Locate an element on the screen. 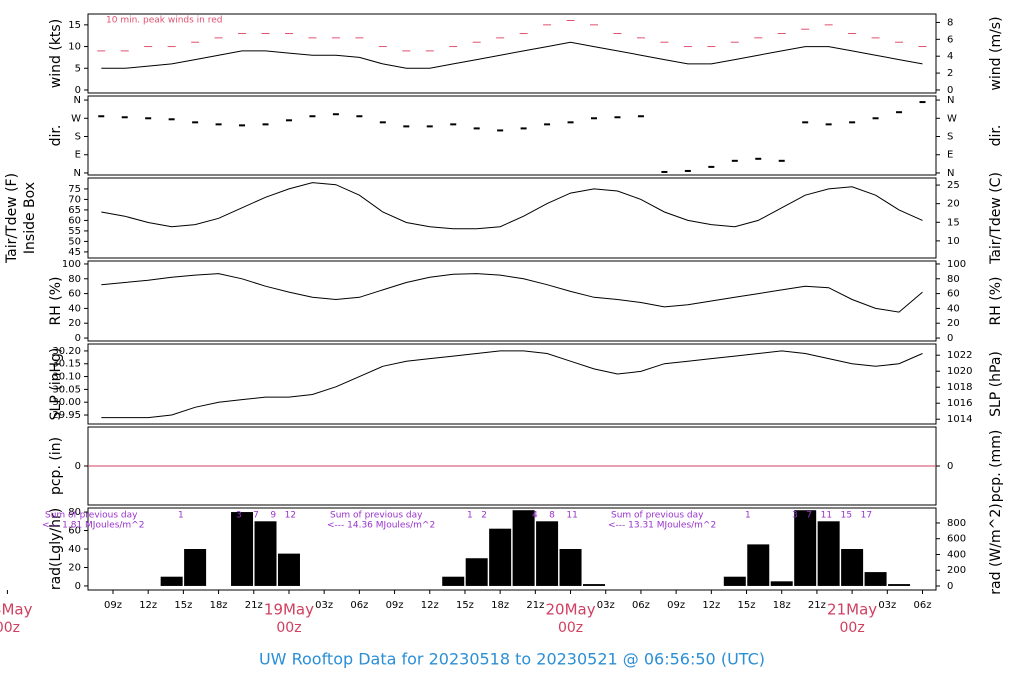 Image resolution: width=1024 pixels, height=700 pixels. y-tick-label: 100 is located at coordinates (71, 264).